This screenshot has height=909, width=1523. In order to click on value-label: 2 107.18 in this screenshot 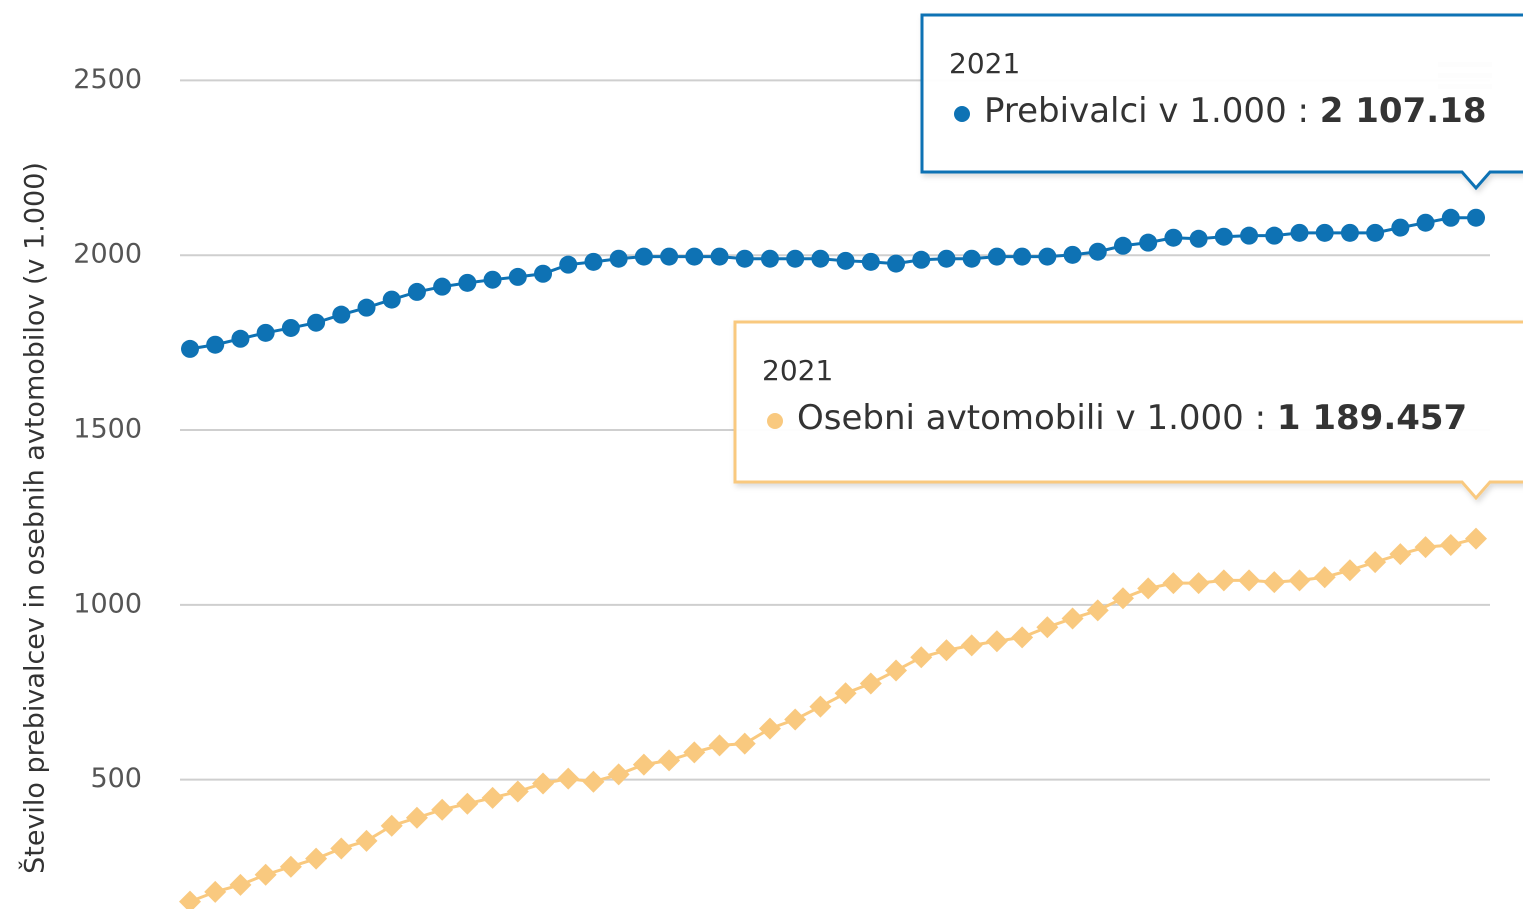, I will do `click(1403, 111)`.